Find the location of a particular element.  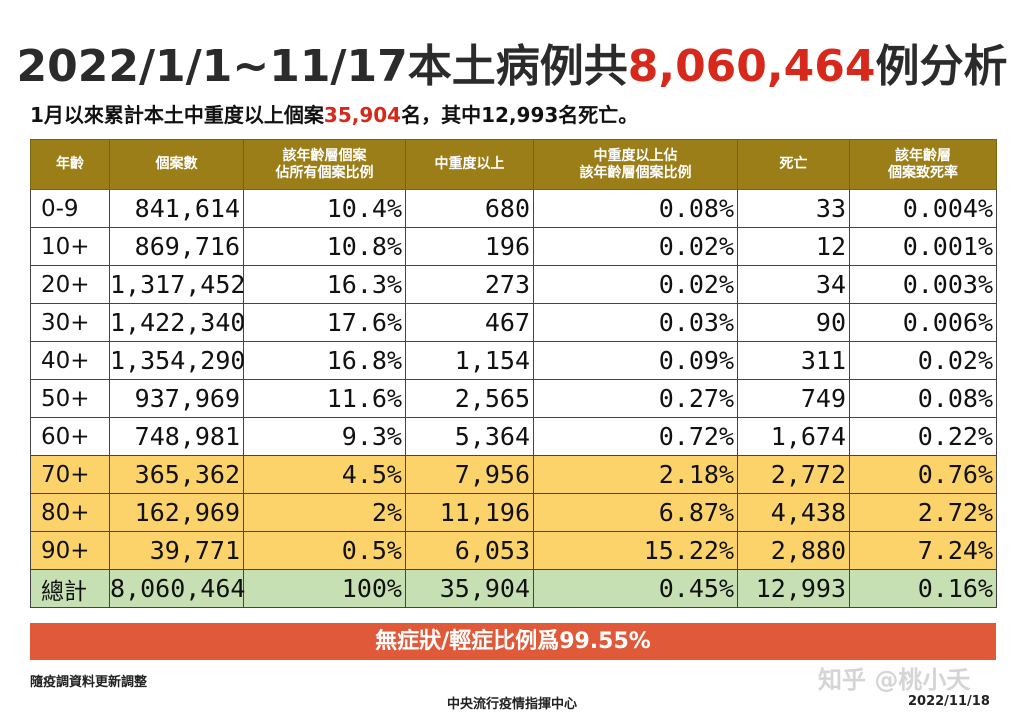

cell-age: 20+ is located at coordinates (70, 284).